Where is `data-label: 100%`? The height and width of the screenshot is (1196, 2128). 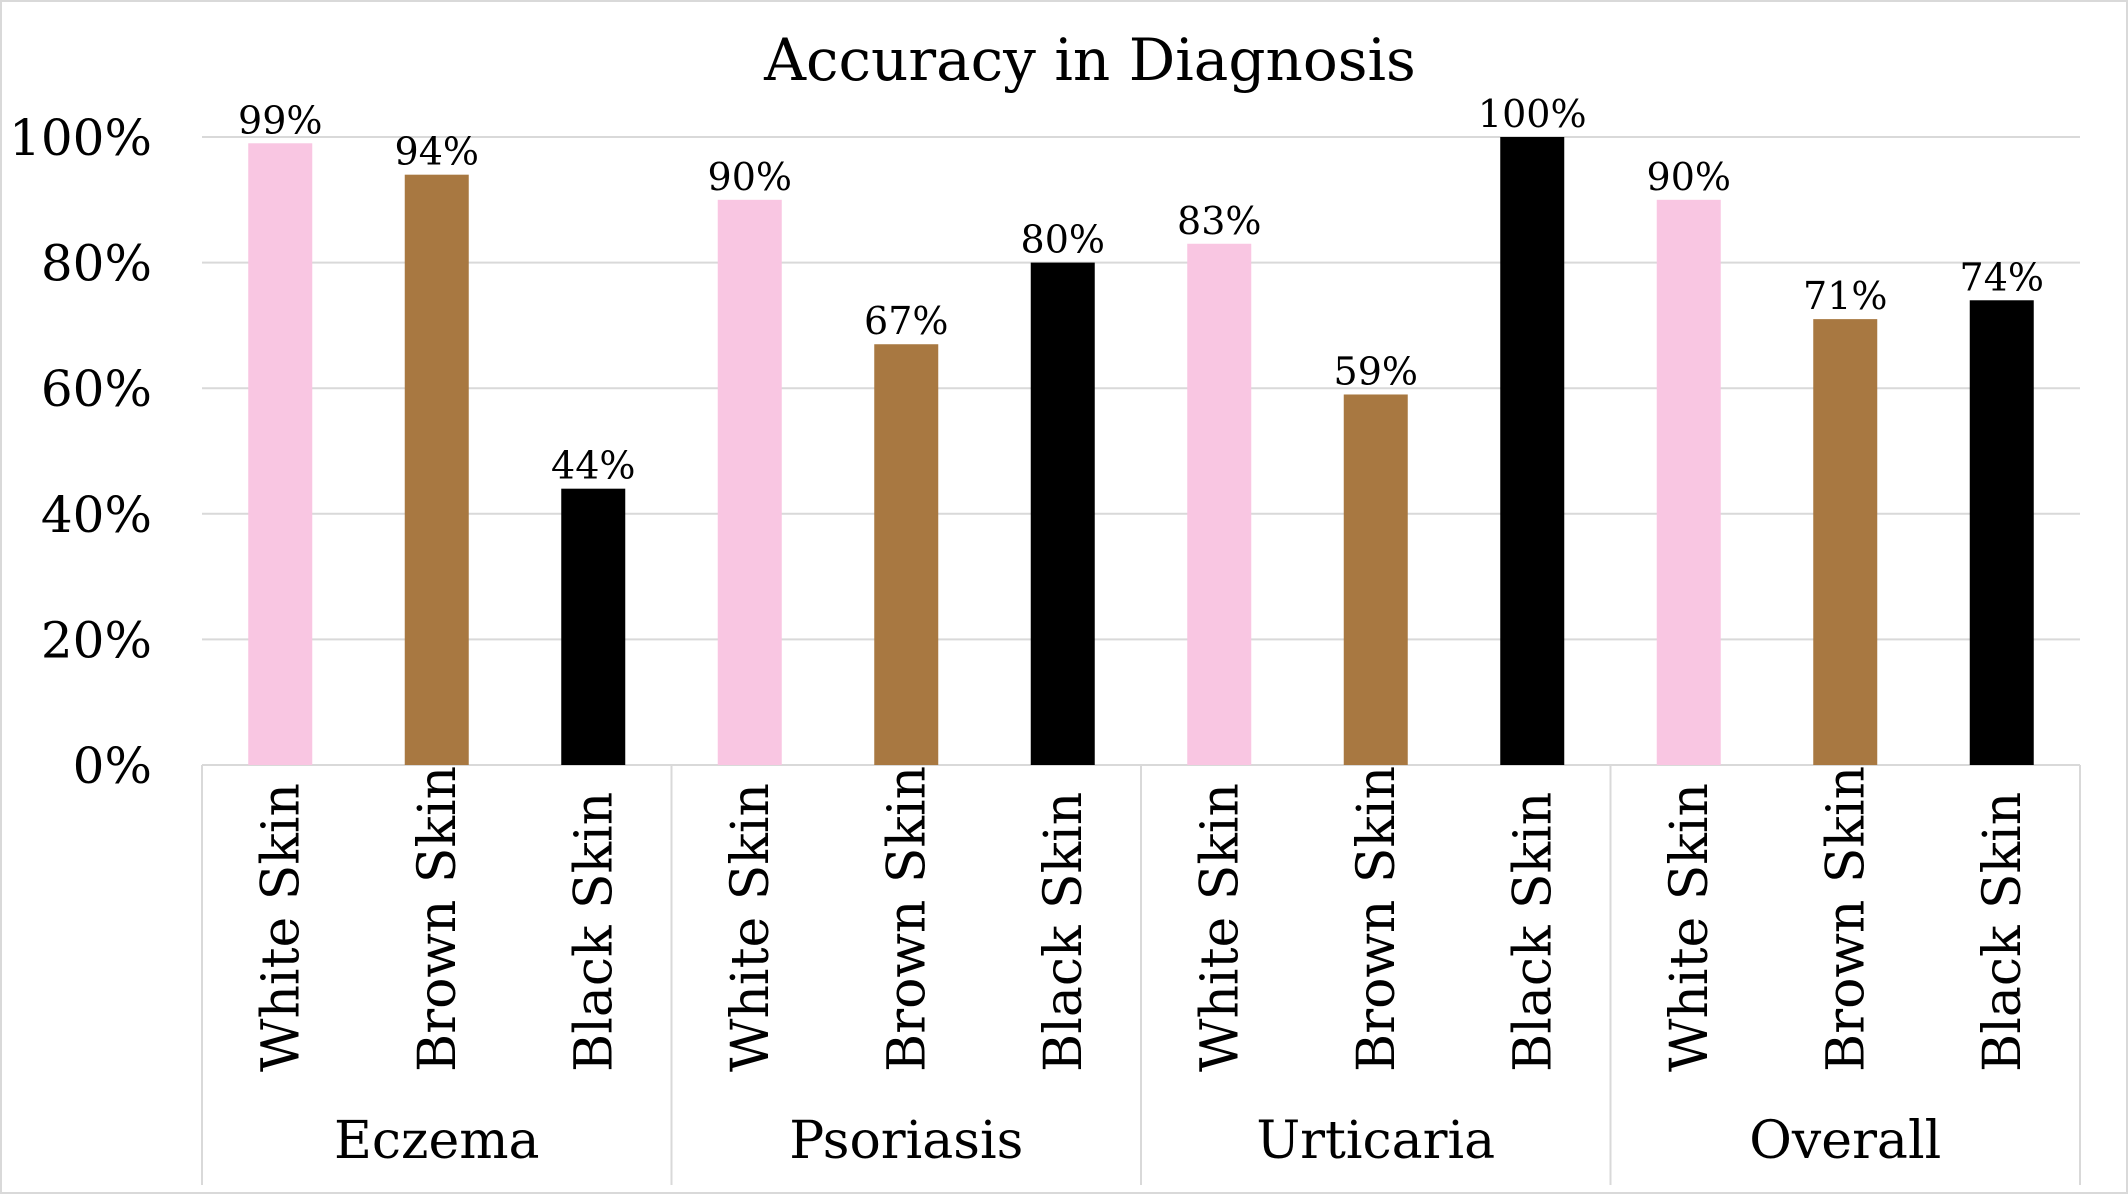 data-label: 100% is located at coordinates (1532, 114).